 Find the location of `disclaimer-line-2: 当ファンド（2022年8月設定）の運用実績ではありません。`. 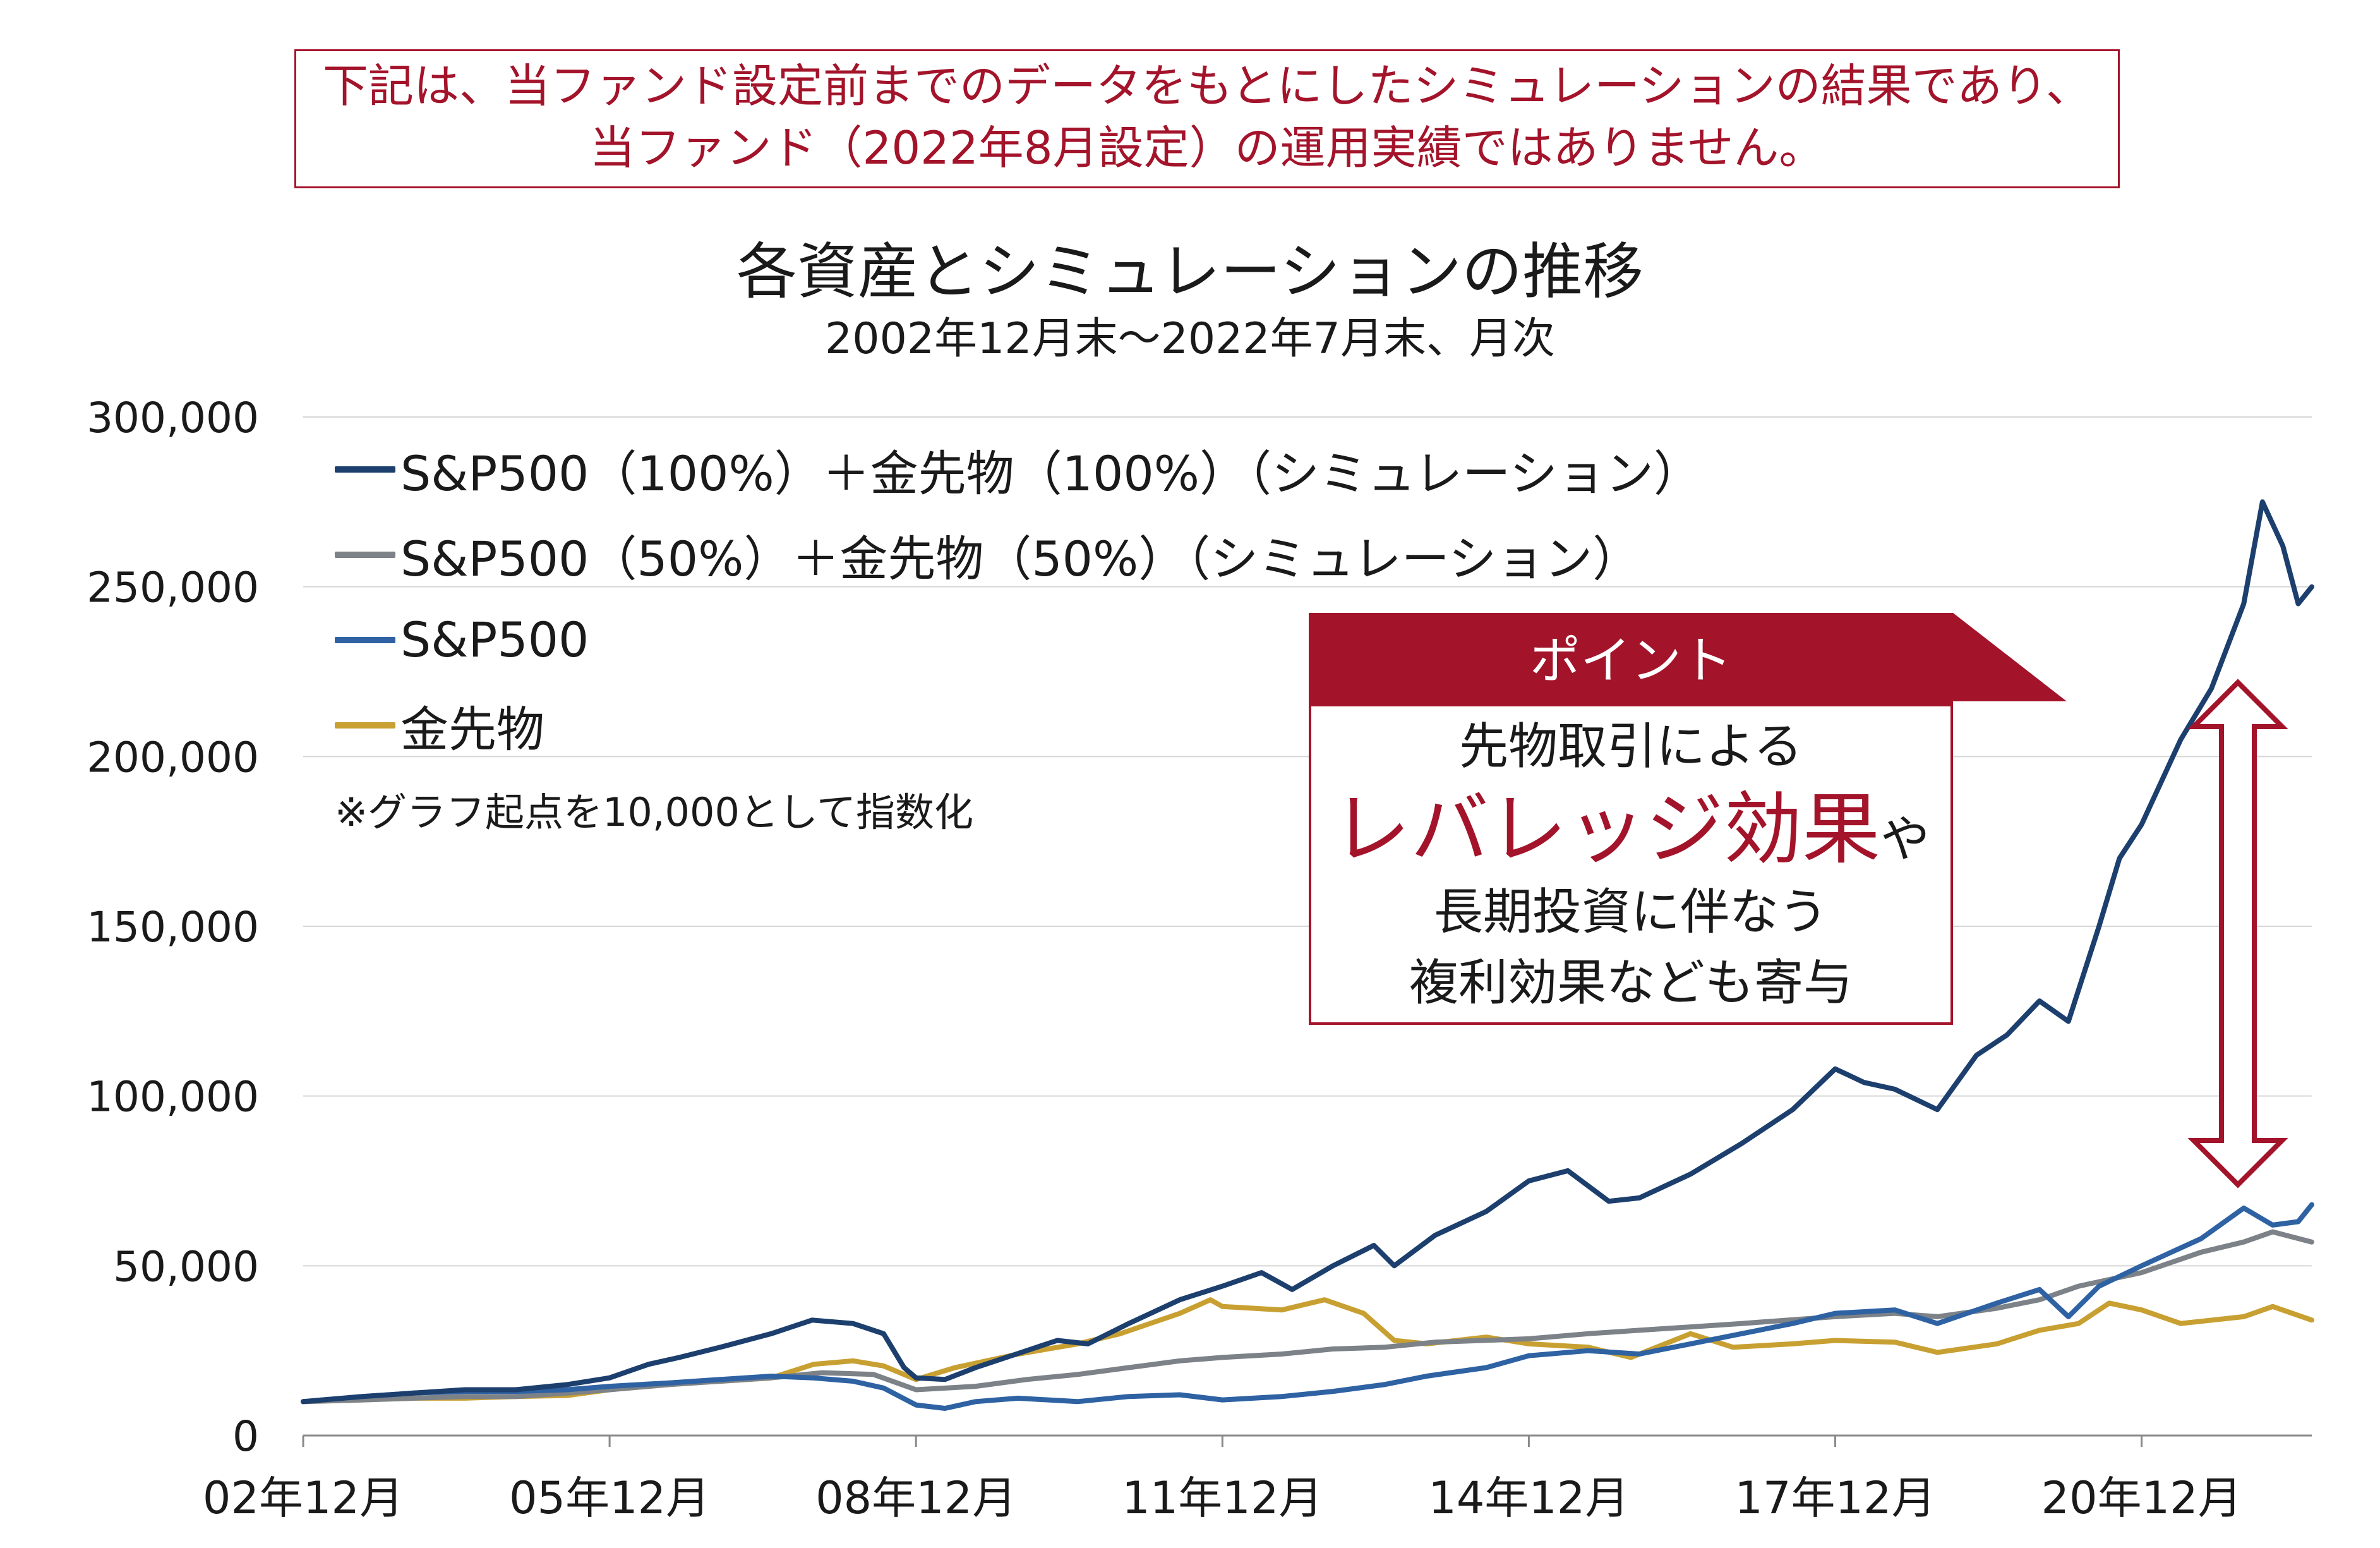

disclaimer-line-2: 当ファンド（2022年8月設定）の運用実績ではありません。 is located at coordinates (1207, 147).